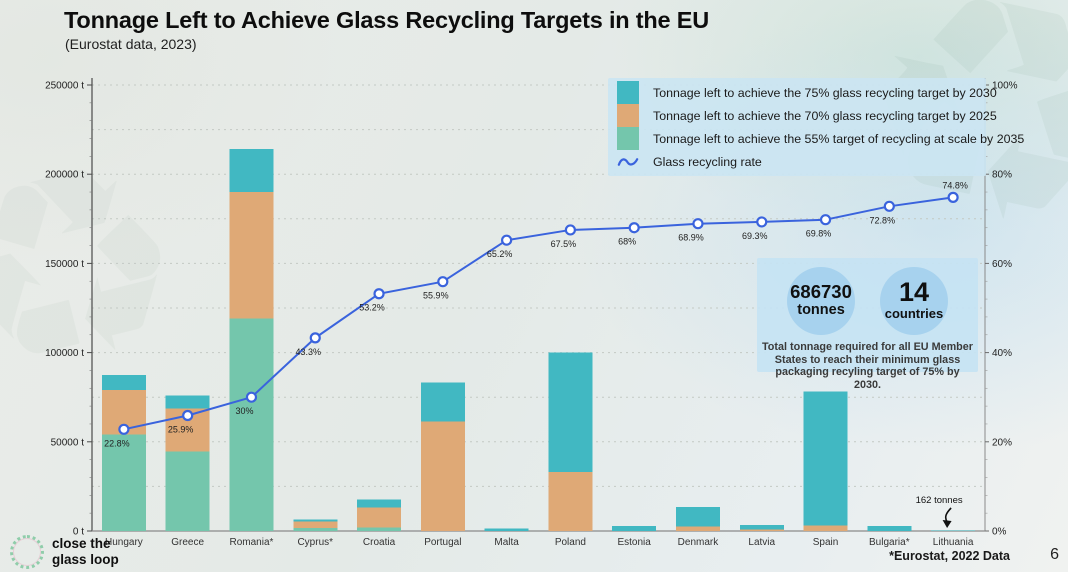  I want to click on line-point-label: 68%, so click(627, 242).